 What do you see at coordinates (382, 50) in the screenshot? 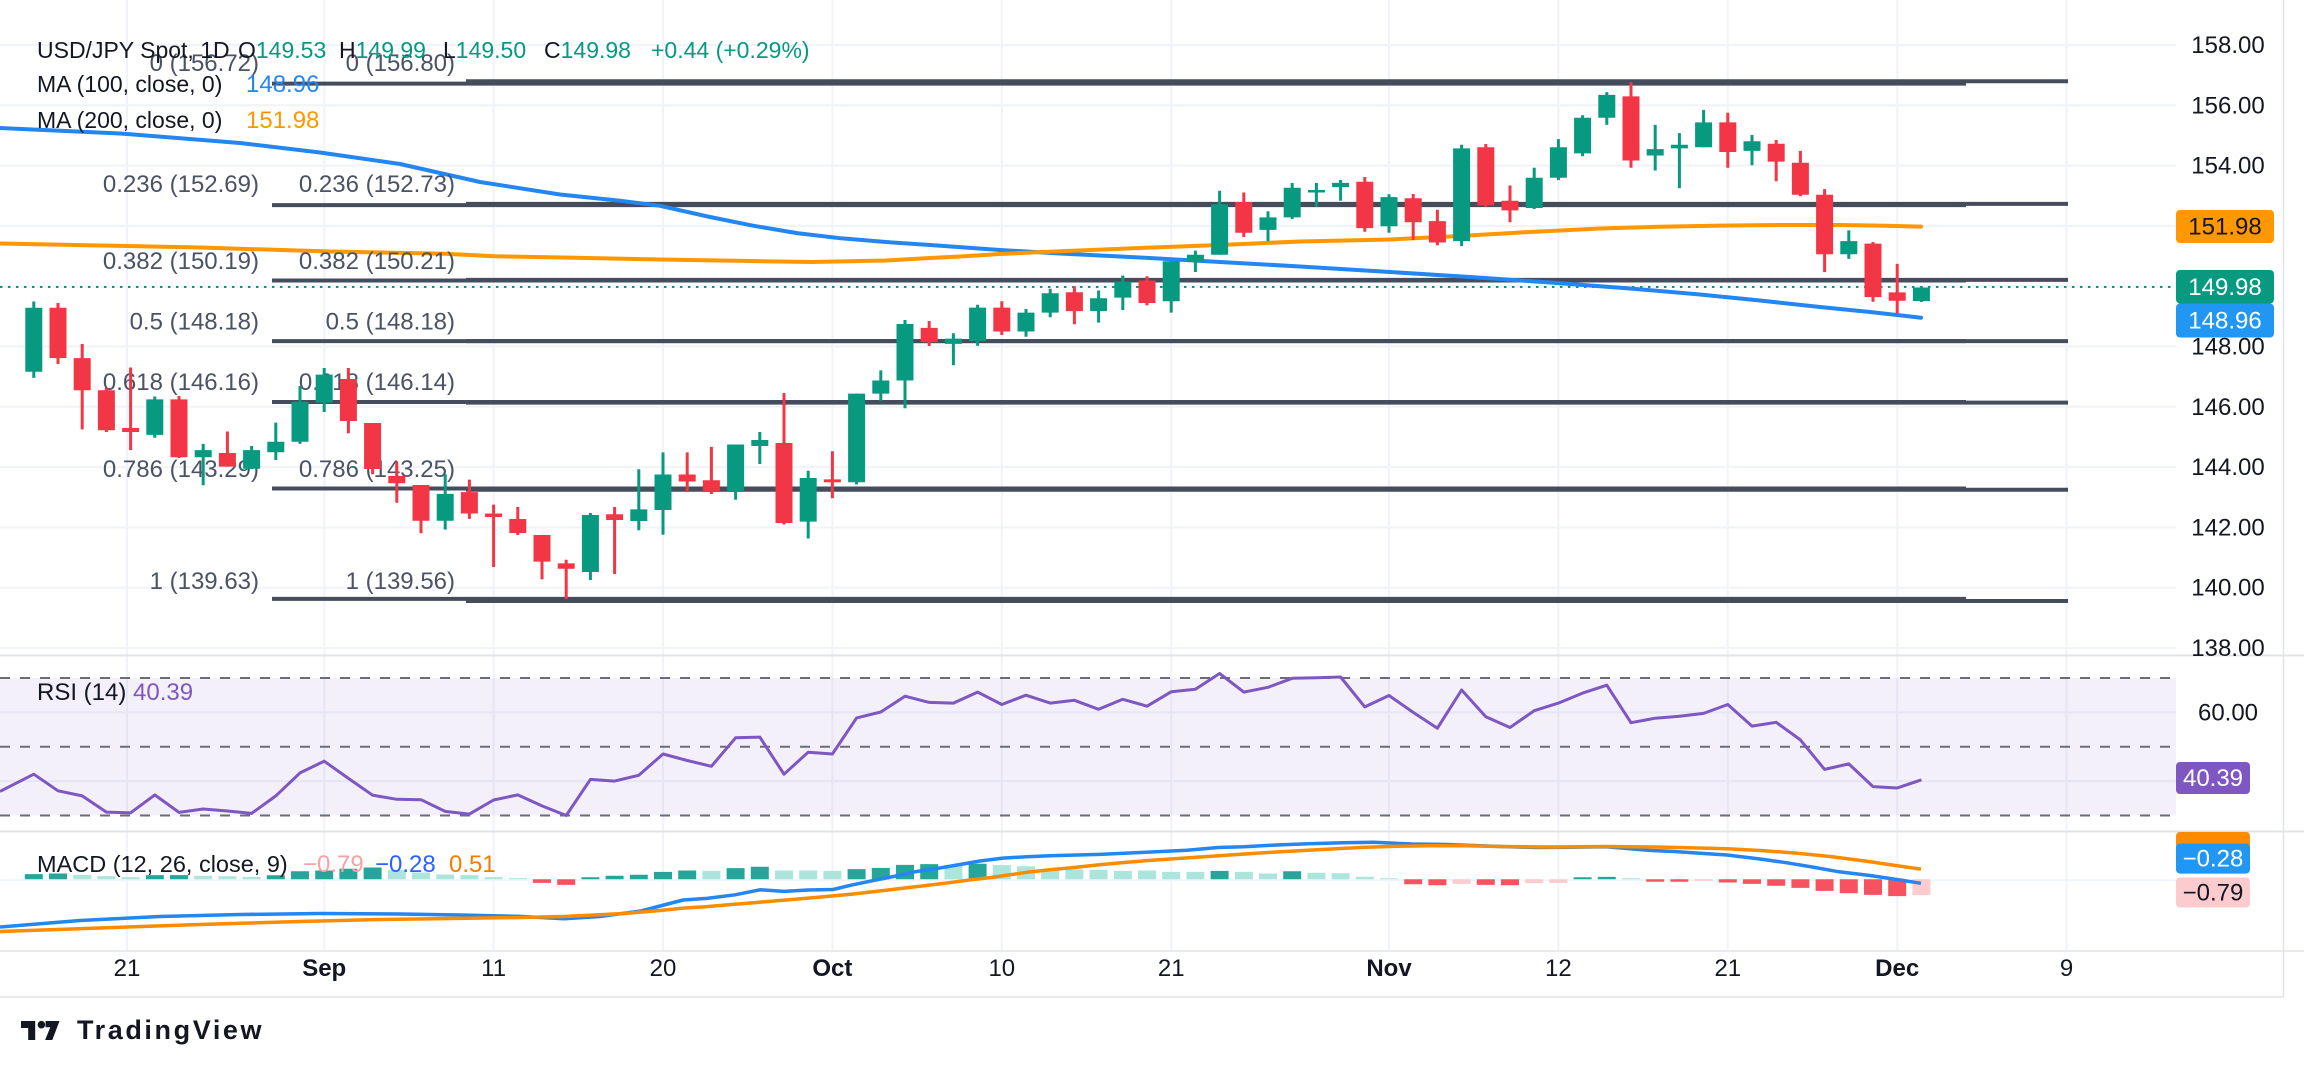
I see `svg-text: H149.99` at bounding box center [382, 50].